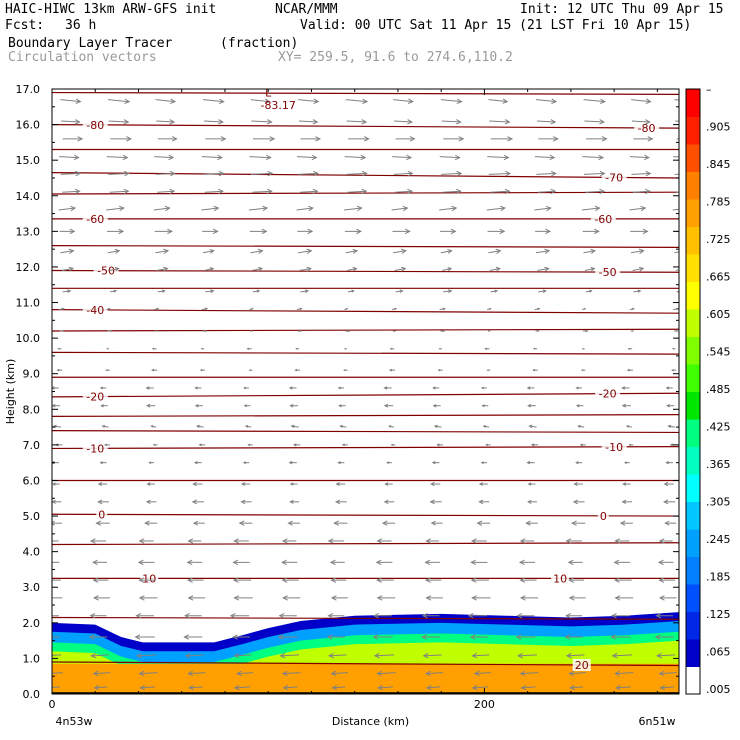 This screenshot has width=740, height=740. Describe the element at coordinates (32, 623) in the screenshot. I see `y-tick-label: 2.0` at that location.